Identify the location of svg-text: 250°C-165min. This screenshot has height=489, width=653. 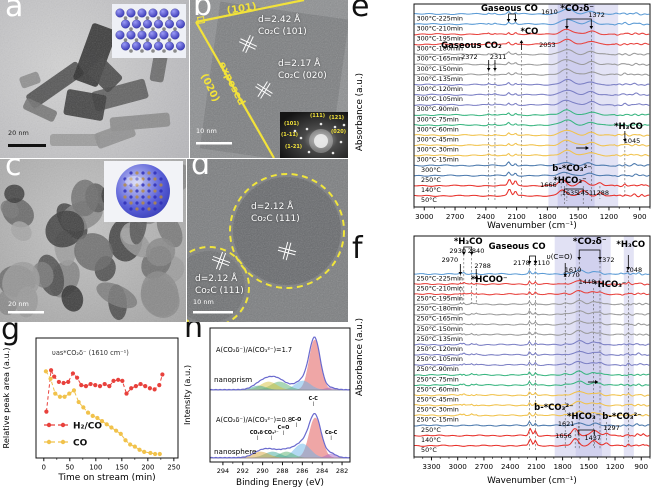
(440, 319).